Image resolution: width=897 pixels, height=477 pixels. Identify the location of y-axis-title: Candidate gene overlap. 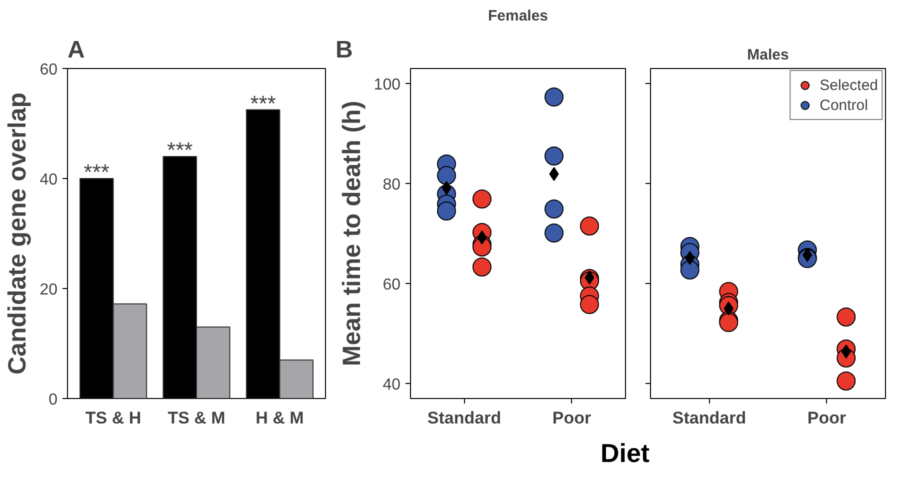
(18, 233).